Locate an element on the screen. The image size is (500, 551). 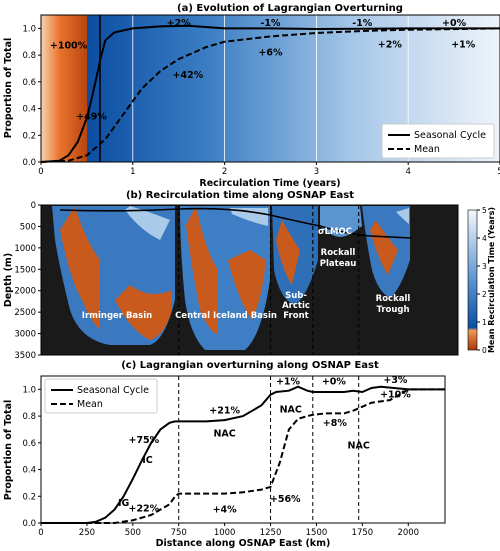
panel-c-annotation: +0% is located at coordinates (334, 381).